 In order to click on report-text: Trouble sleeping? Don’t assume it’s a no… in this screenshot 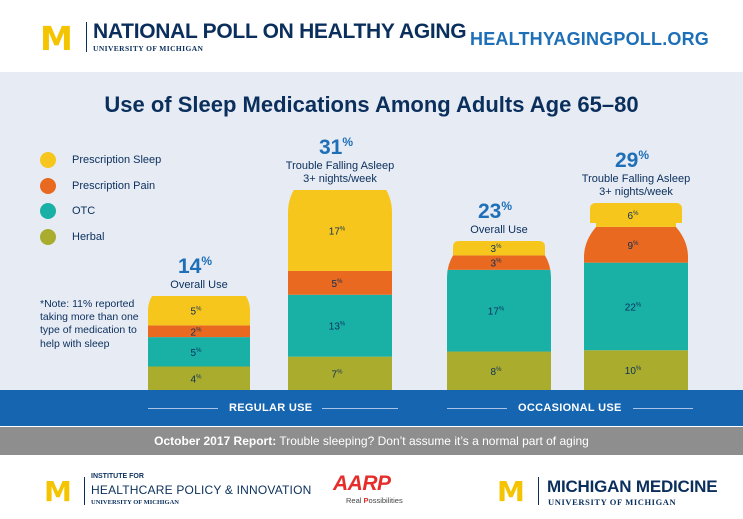, I will do `click(434, 441)`.